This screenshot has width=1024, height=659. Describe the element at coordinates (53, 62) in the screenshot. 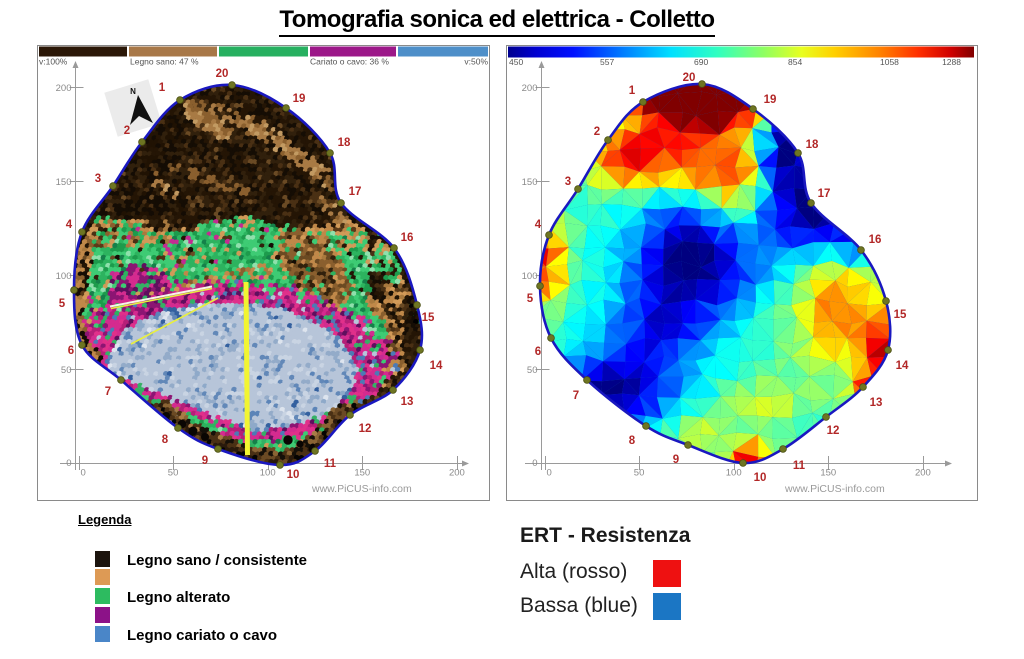

I see `svg-text: v:100%` at that location.